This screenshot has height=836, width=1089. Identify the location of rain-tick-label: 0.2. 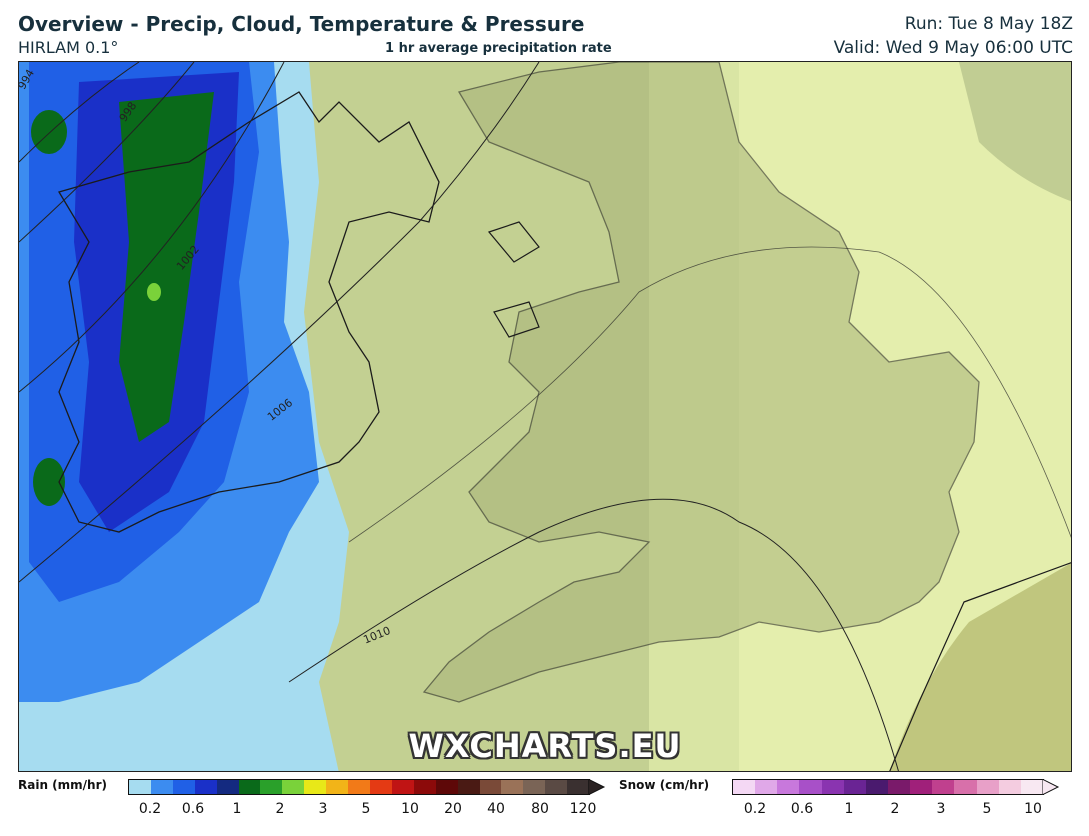
(150, 809).